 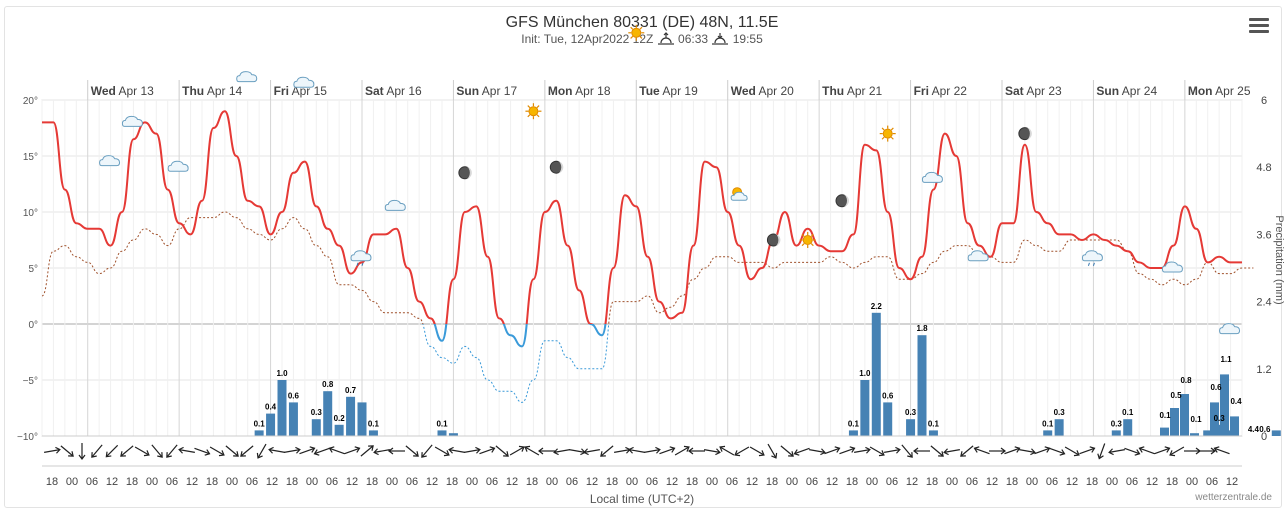 I want to click on chart-subtitle: Init: Tue, 12Apr2022 12Z 06:33 19:55, so click(x=642, y=38).